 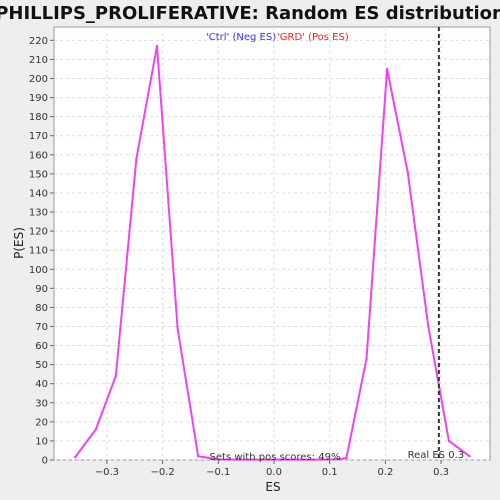 What do you see at coordinates (41, 346) in the screenshot?
I see `y-tick-label: 60` at bounding box center [41, 346].